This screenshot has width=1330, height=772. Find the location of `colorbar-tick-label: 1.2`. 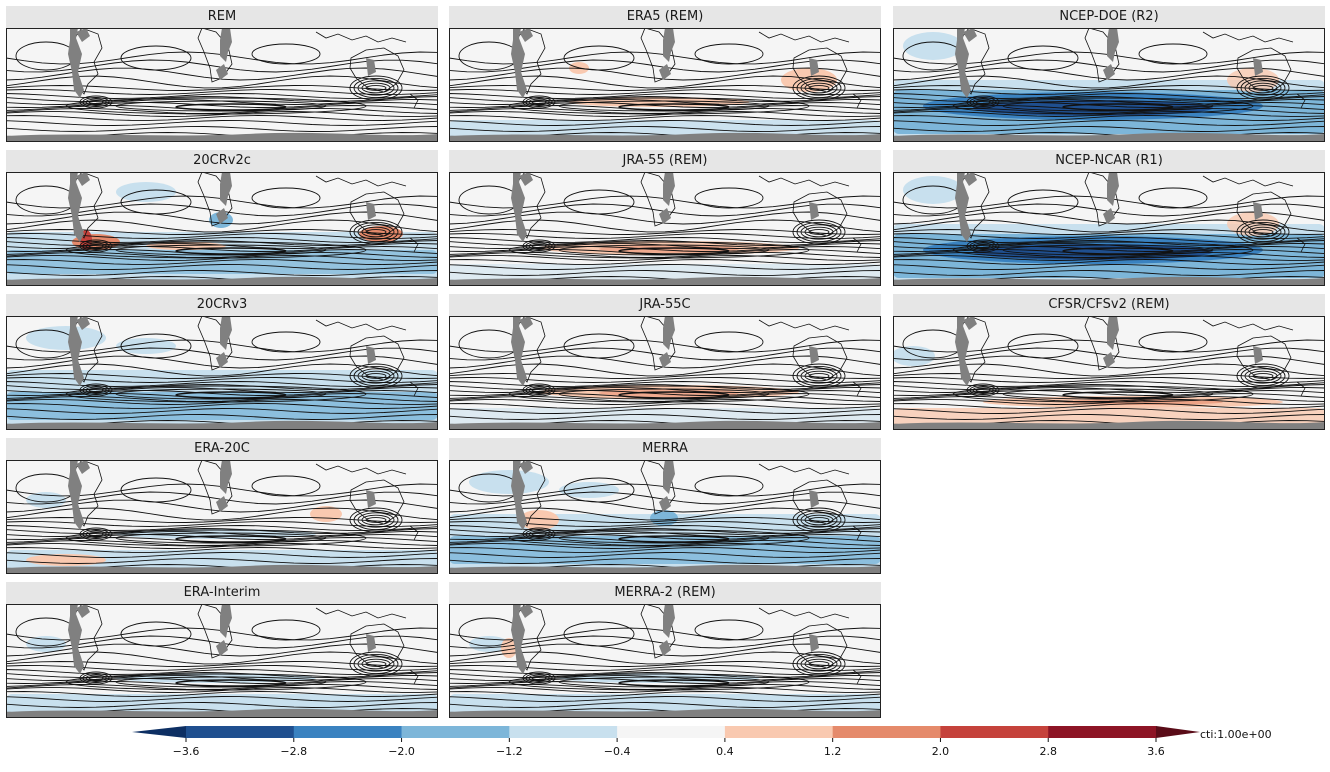

colorbar-tick-label: 1.2 is located at coordinates (833, 751).